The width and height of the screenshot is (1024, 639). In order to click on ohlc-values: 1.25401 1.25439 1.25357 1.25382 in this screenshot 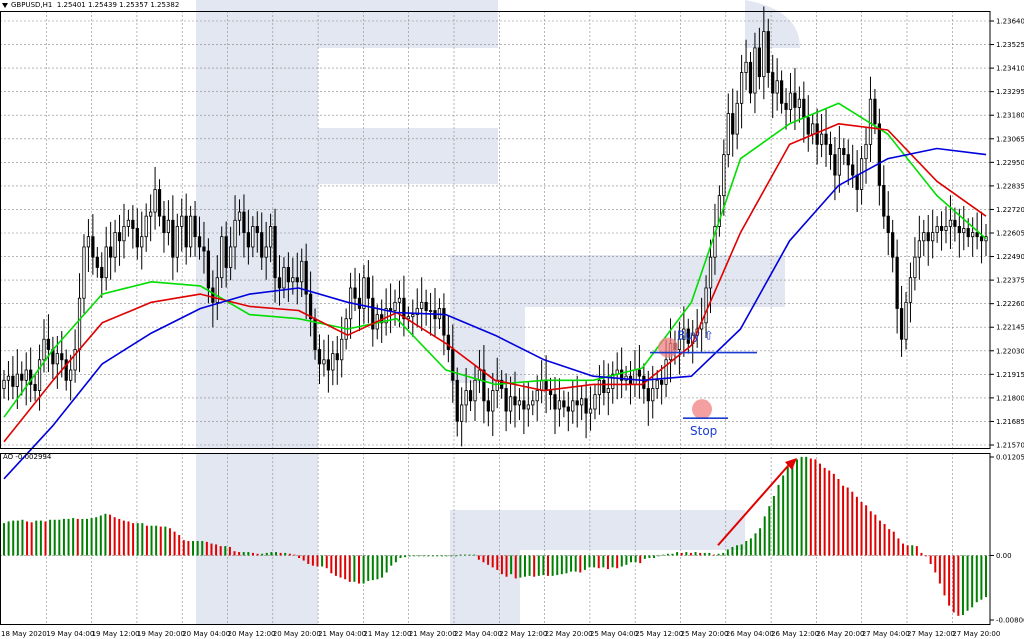, I will do `click(118, 5)`.